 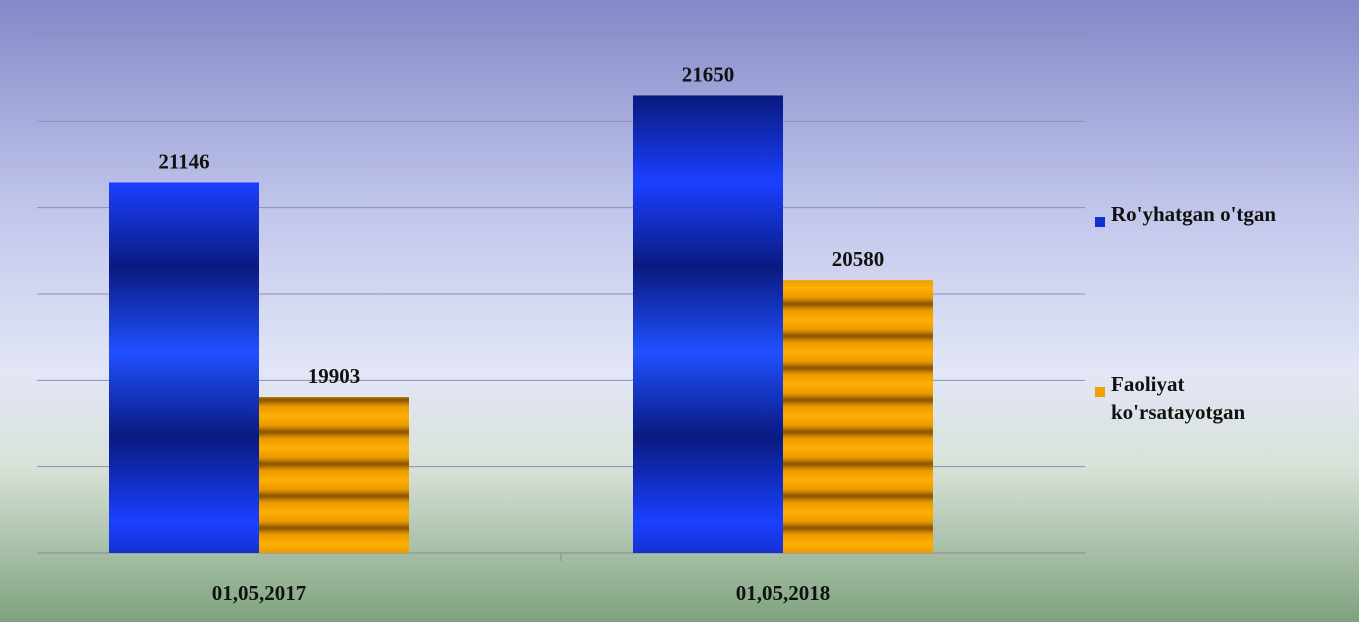 I want to click on x-tick-label: 01,05,2018, so click(x=783, y=593).